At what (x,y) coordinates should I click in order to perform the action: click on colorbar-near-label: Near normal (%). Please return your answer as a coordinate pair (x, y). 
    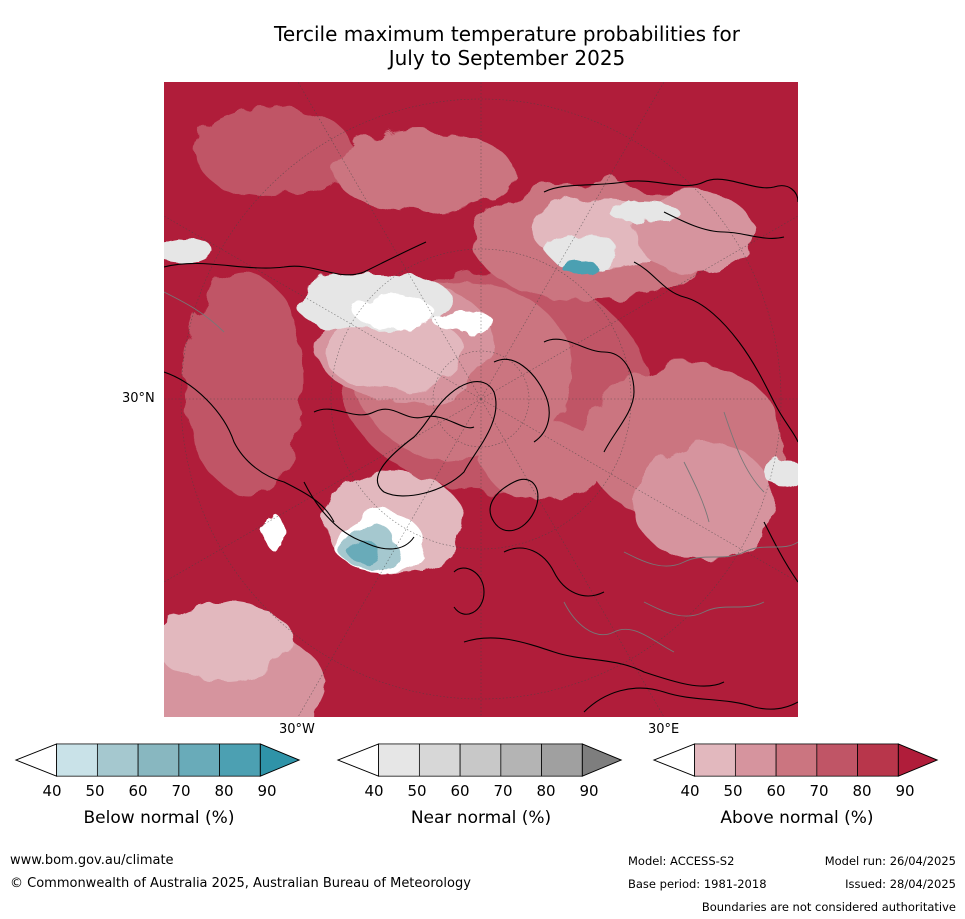
    Looking at the image, I should click on (481, 818).